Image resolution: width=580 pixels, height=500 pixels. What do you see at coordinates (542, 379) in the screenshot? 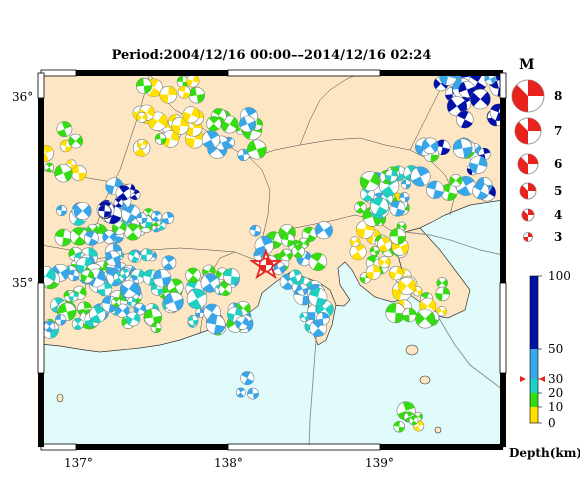
I see `depth-marker-right-icon` at bounding box center [542, 379].